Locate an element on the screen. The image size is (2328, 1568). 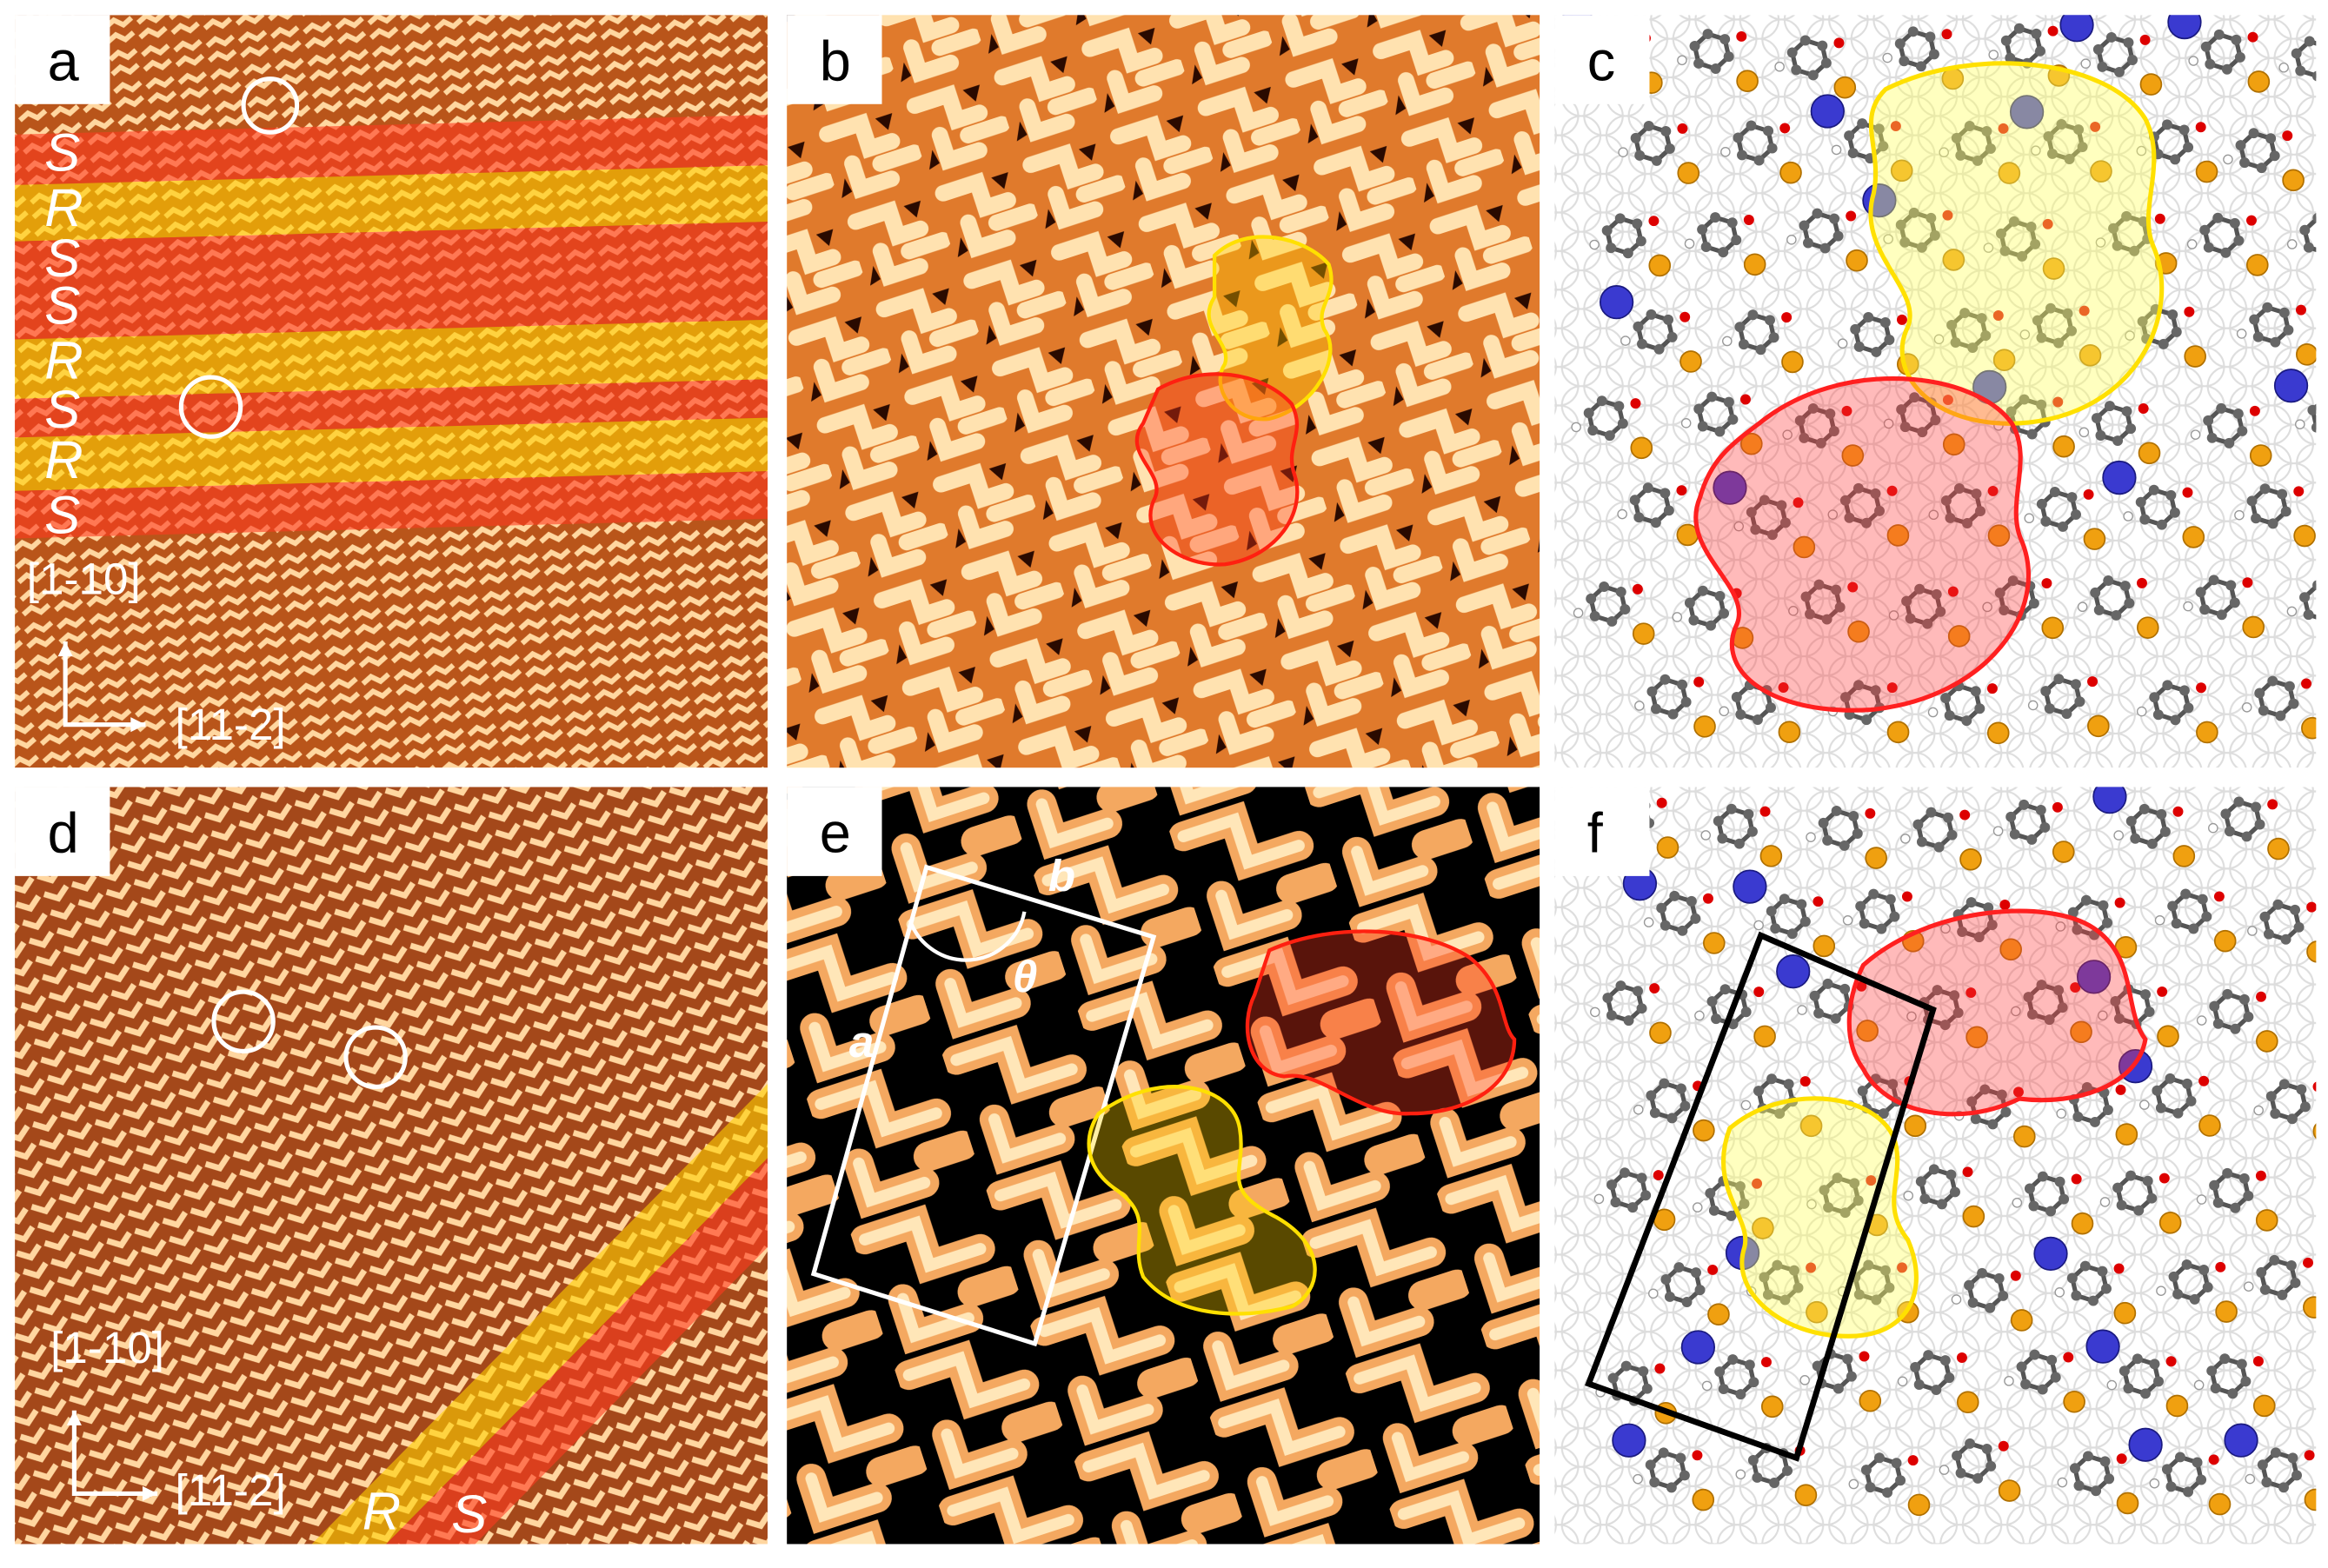
highlight-yellow is located at coordinates (1202, 1200).